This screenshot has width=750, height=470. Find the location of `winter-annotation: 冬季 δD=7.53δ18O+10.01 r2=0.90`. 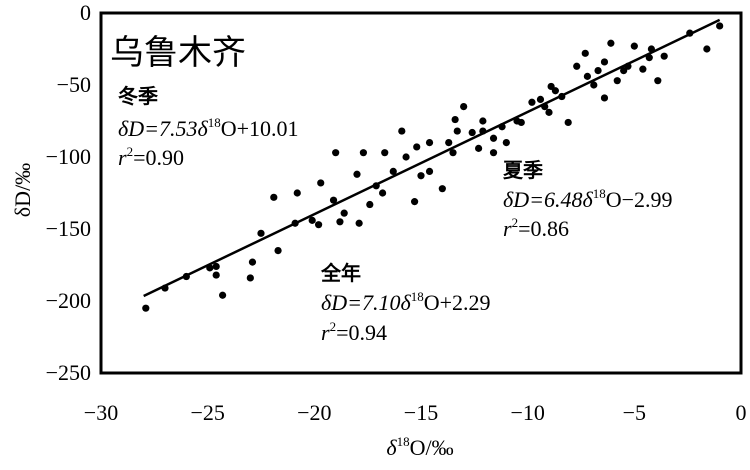

winter-annotation: 冬季 δD=7.53δ18O+10.01 r2=0.90 is located at coordinates (208, 127).